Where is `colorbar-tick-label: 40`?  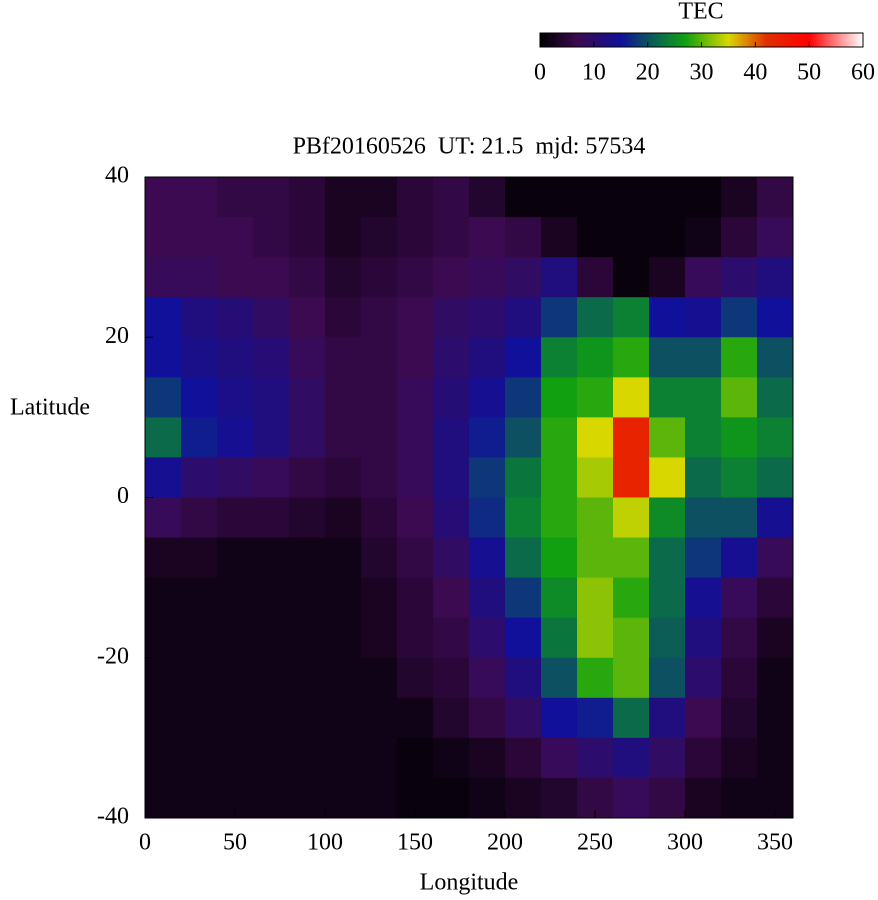
colorbar-tick-label: 40 is located at coordinates (755, 73).